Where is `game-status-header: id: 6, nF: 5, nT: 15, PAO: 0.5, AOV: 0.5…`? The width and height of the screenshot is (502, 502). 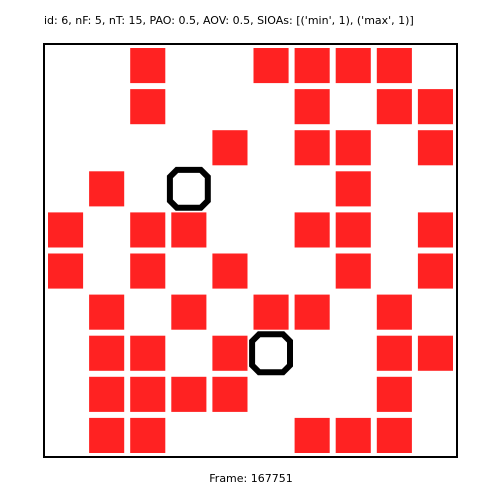
game-status-header: id: 6, nF: 5, nT: 15, PAO: 0.5, AOV: 0.5… is located at coordinates (229, 20).